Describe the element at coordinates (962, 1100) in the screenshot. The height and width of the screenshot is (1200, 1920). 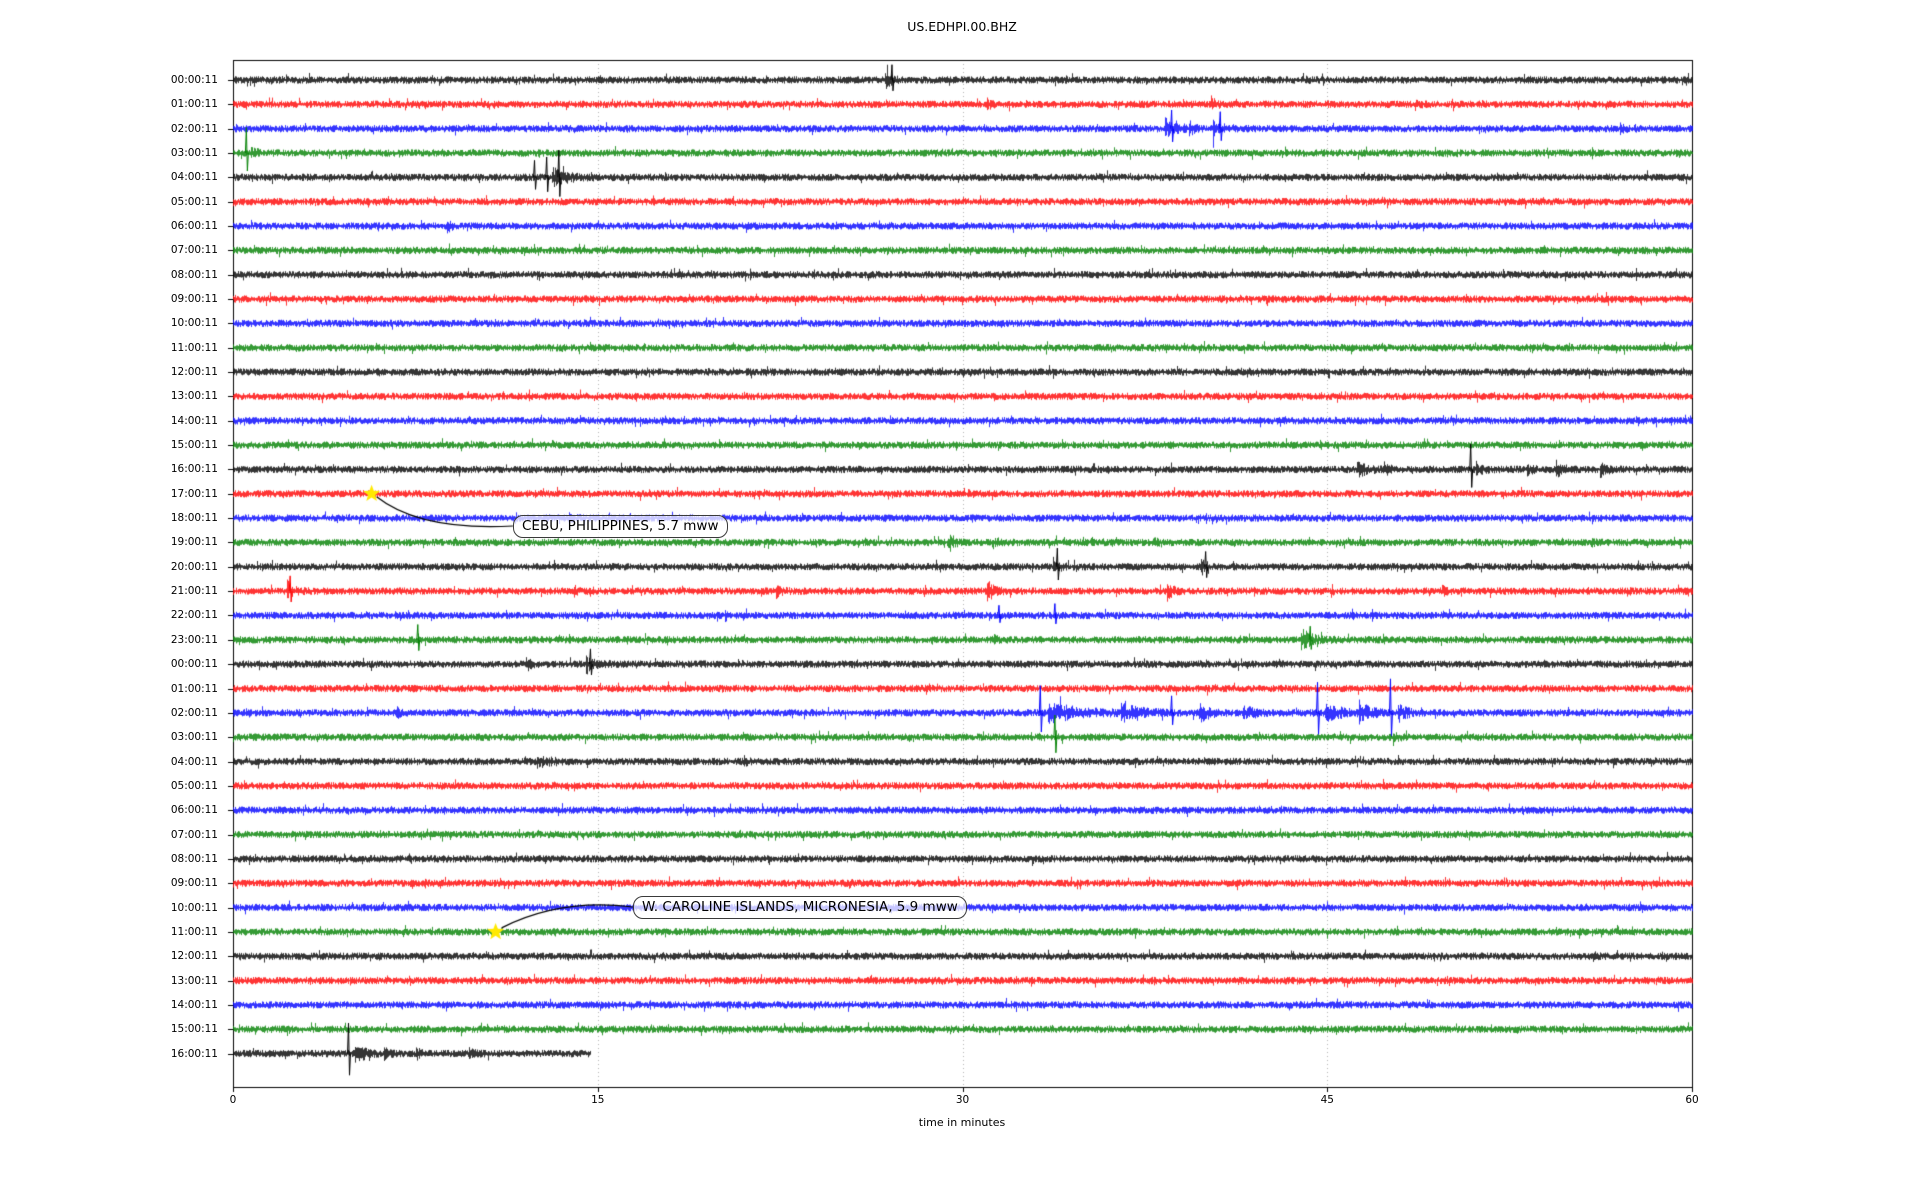
I see `x-tick-label: 30` at that location.